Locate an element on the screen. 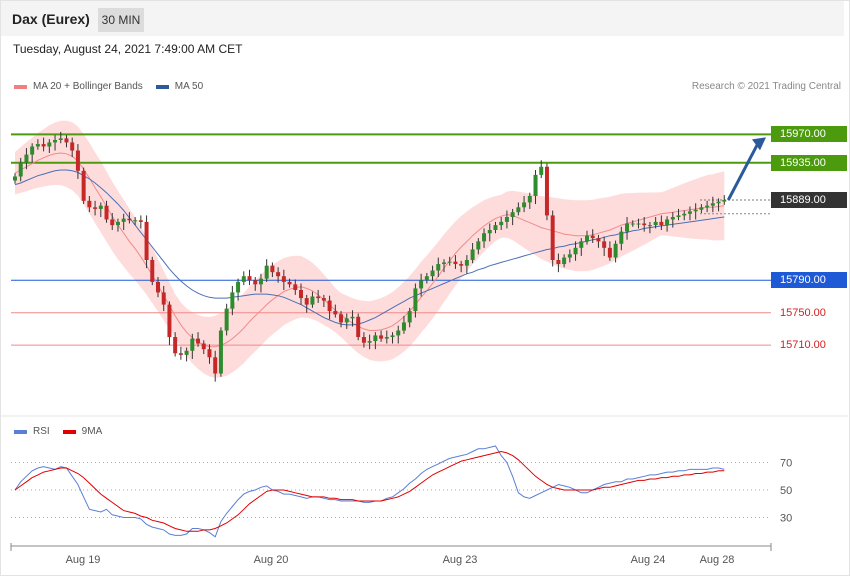  x-tick-label: Aug 24 is located at coordinates (648, 560).